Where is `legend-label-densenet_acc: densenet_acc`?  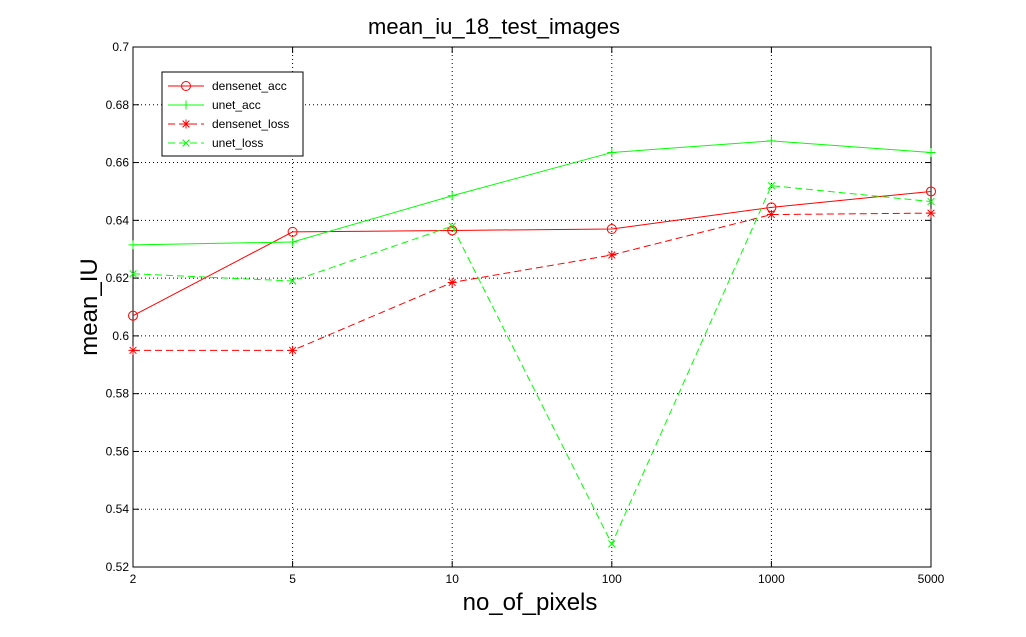
legend-label-densenet_acc: densenet_acc is located at coordinates (249, 86).